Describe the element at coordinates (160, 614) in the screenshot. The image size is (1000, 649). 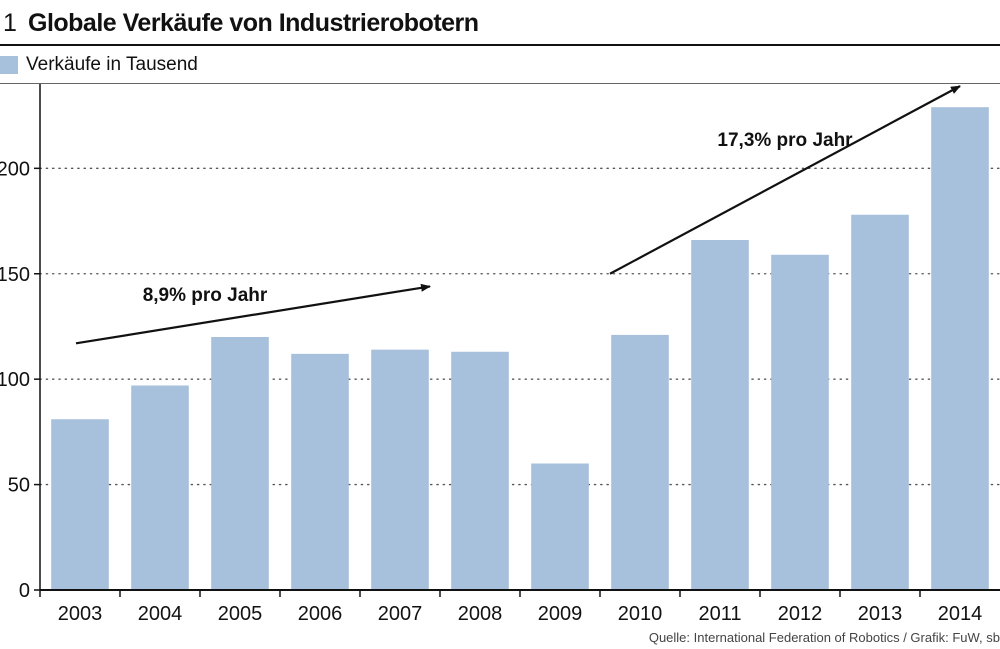
I see `x-tick-label: 2004` at that location.